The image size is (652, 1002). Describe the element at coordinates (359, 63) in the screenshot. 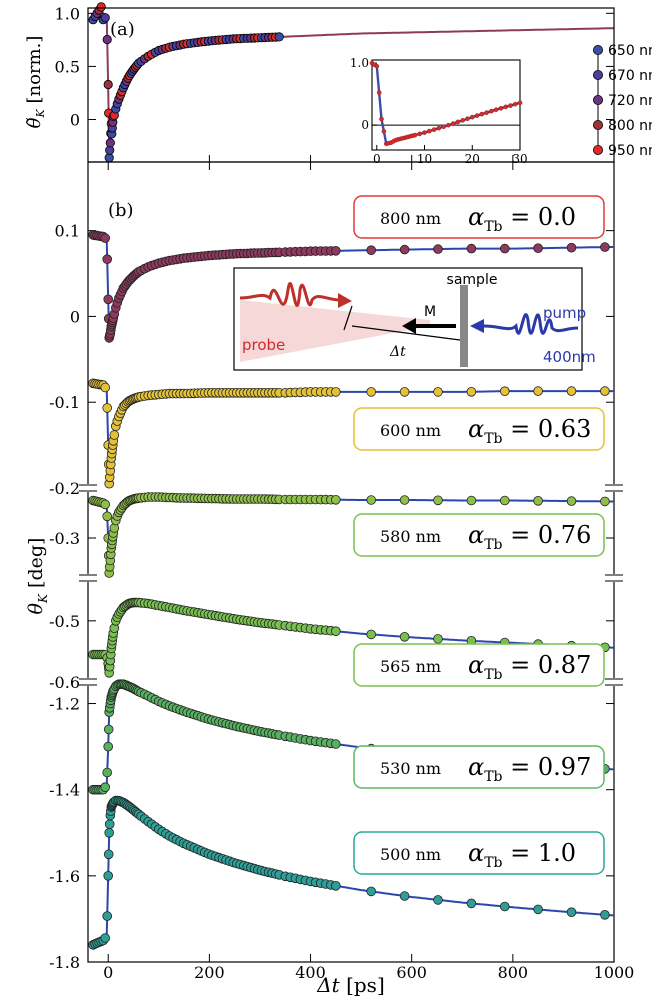

I see `inset-ytick-label: 1.0` at that location.